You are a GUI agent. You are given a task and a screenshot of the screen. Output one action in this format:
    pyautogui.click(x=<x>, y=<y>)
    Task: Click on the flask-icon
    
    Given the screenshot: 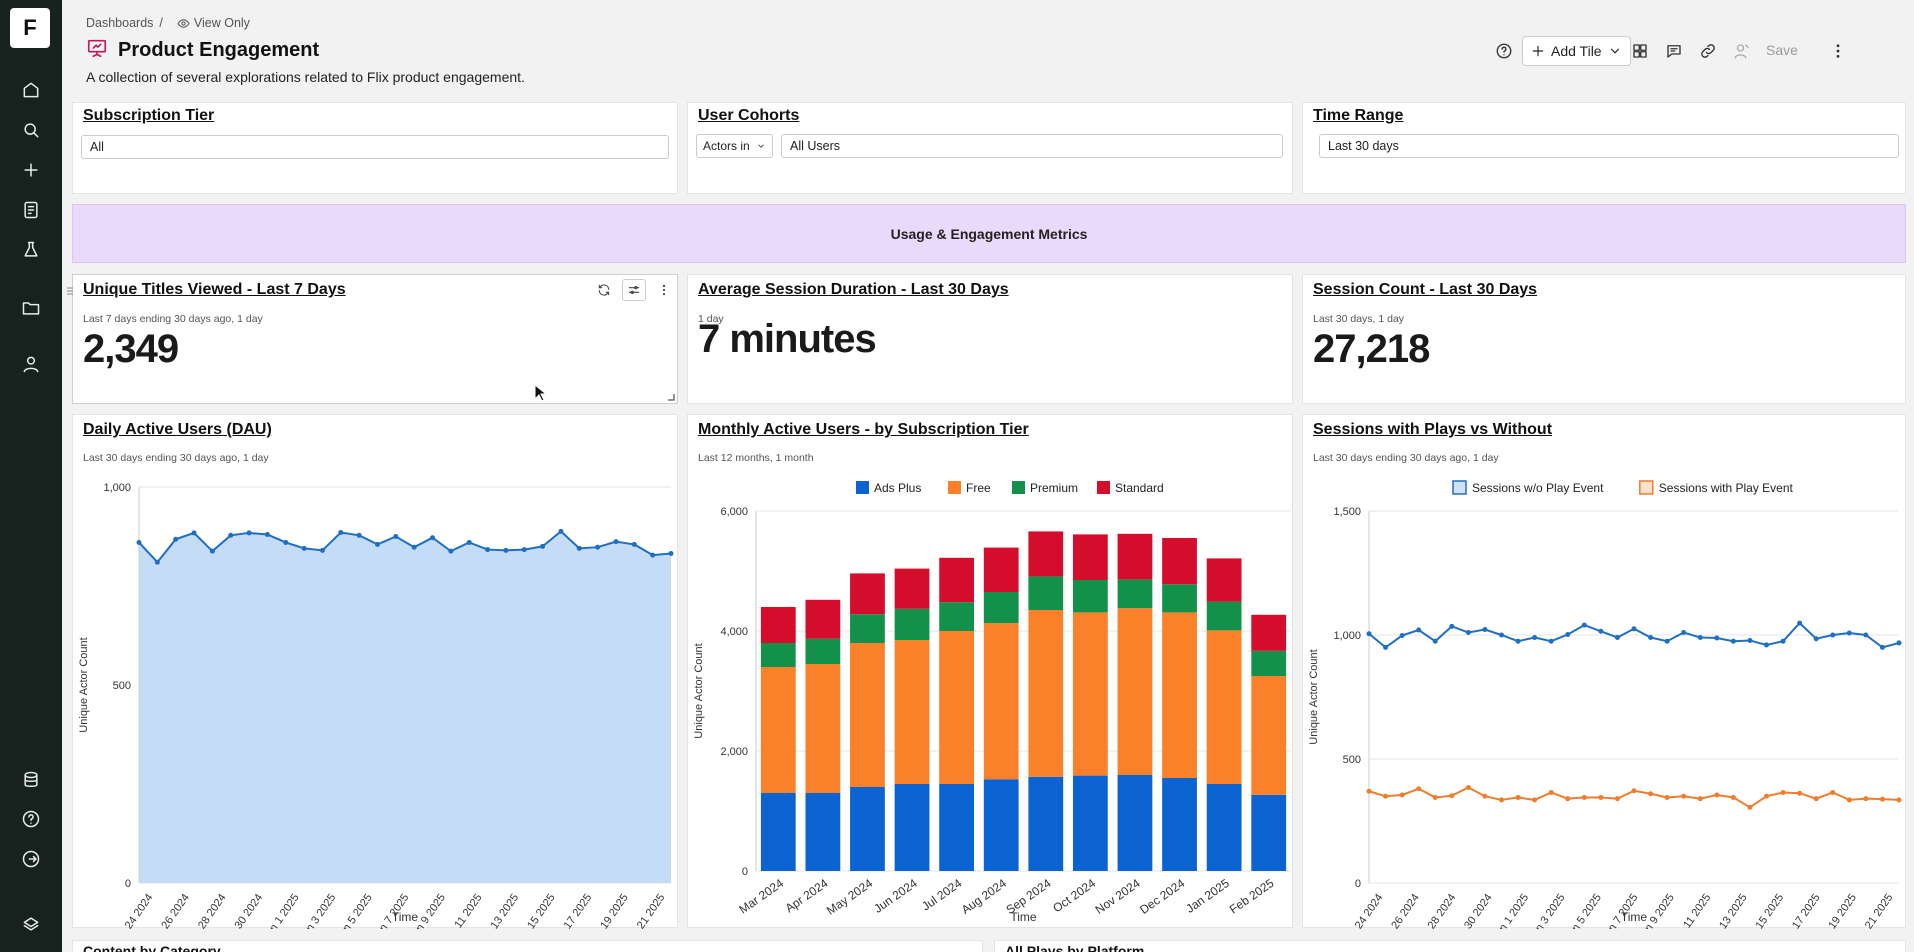 What is the action you would take?
    pyautogui.click(x=31, y=250)
    